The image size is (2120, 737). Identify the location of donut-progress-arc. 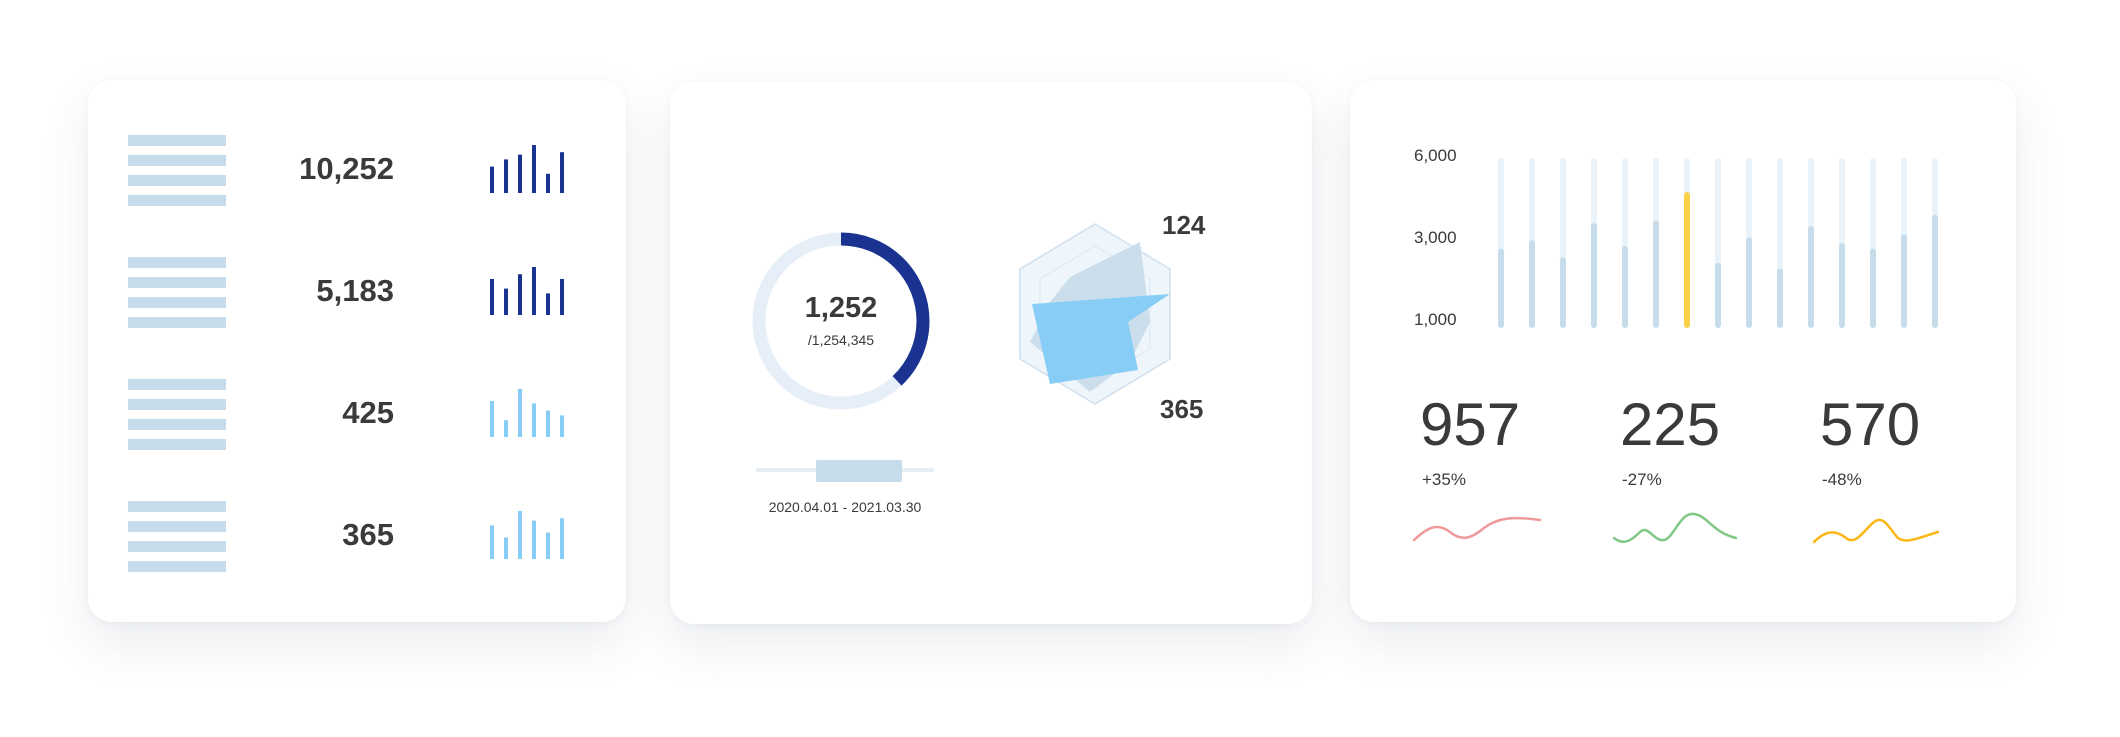
(841, 321).